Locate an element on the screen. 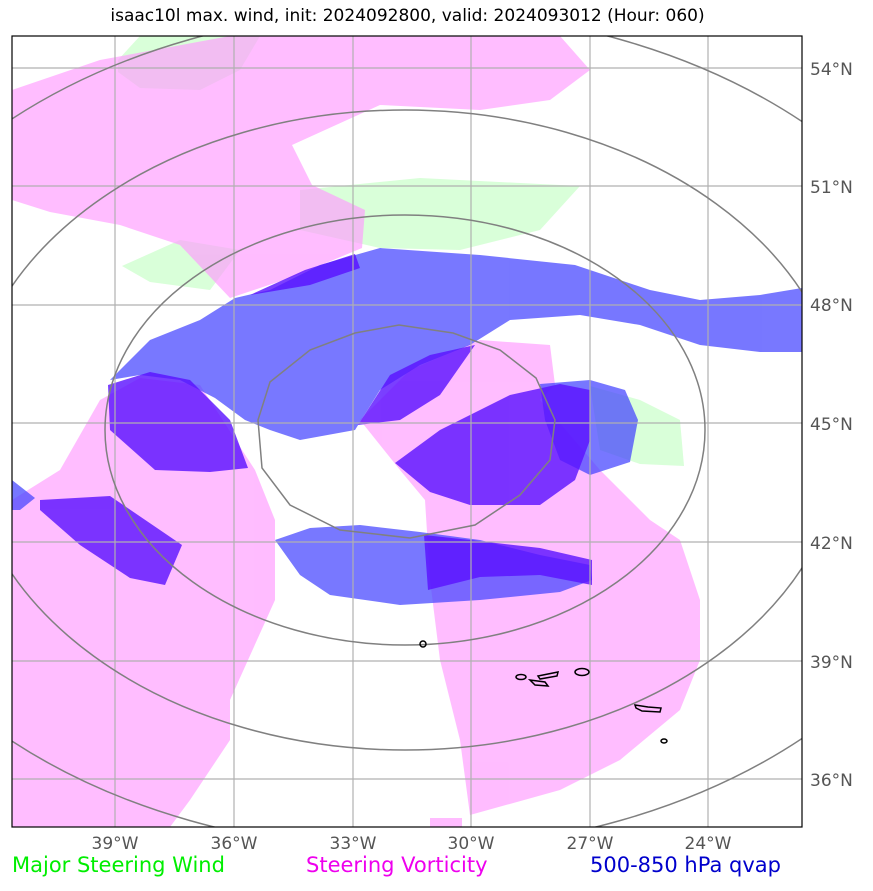 This screenshot has width=873, height=891. dark-area-west-center is located at coordinates (178, 422).